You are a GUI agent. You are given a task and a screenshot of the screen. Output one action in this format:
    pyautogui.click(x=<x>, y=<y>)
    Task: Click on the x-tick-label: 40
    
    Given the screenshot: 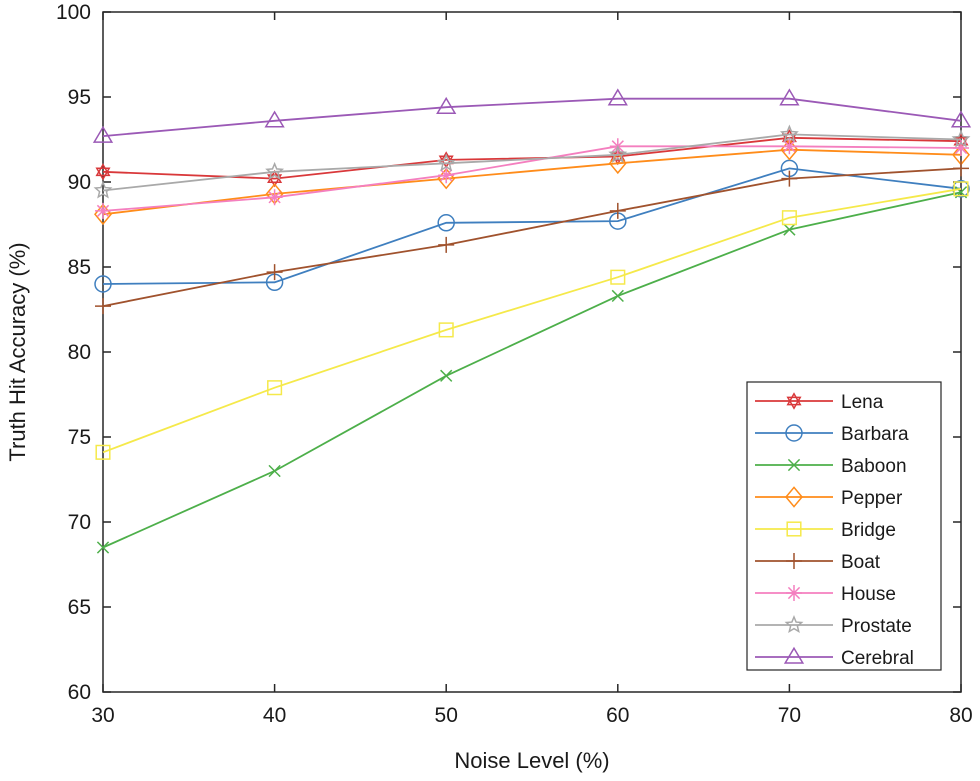 What is the action you would take?
    pyautogui.click(x=274, y=715)
    